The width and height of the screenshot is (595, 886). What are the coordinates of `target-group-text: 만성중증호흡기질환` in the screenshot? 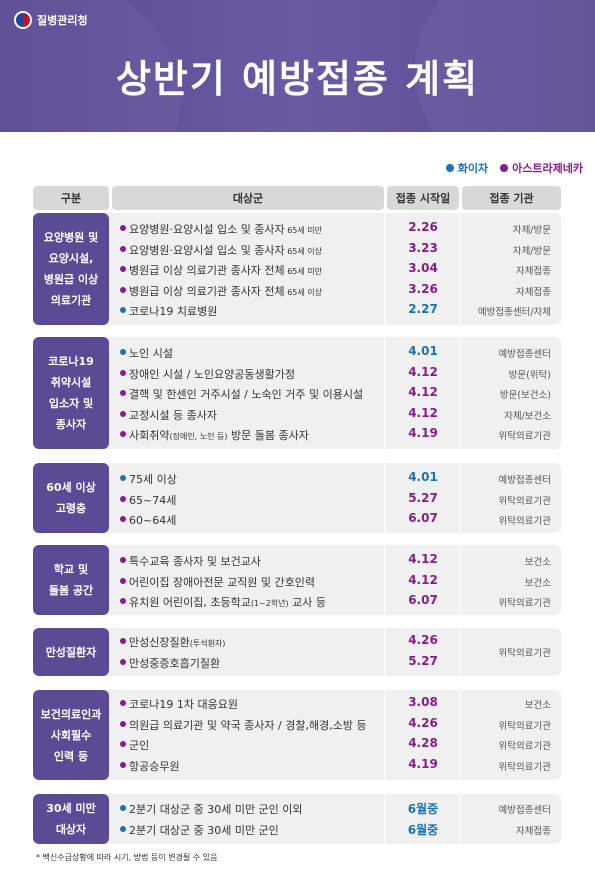 It's located at (175, 663).